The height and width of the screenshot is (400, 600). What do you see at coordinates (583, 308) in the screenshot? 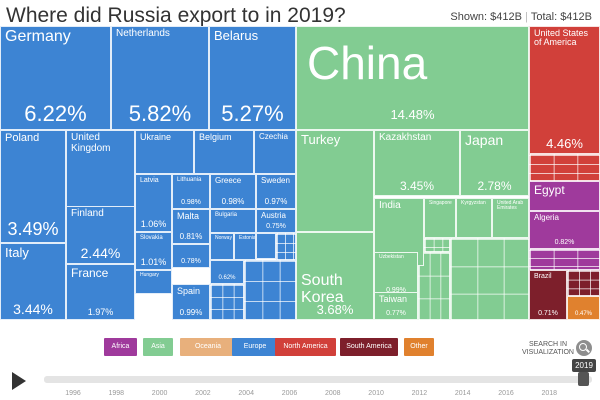
I see `treemap-tile-other: 0.47%` at bounding box center [583, 308].